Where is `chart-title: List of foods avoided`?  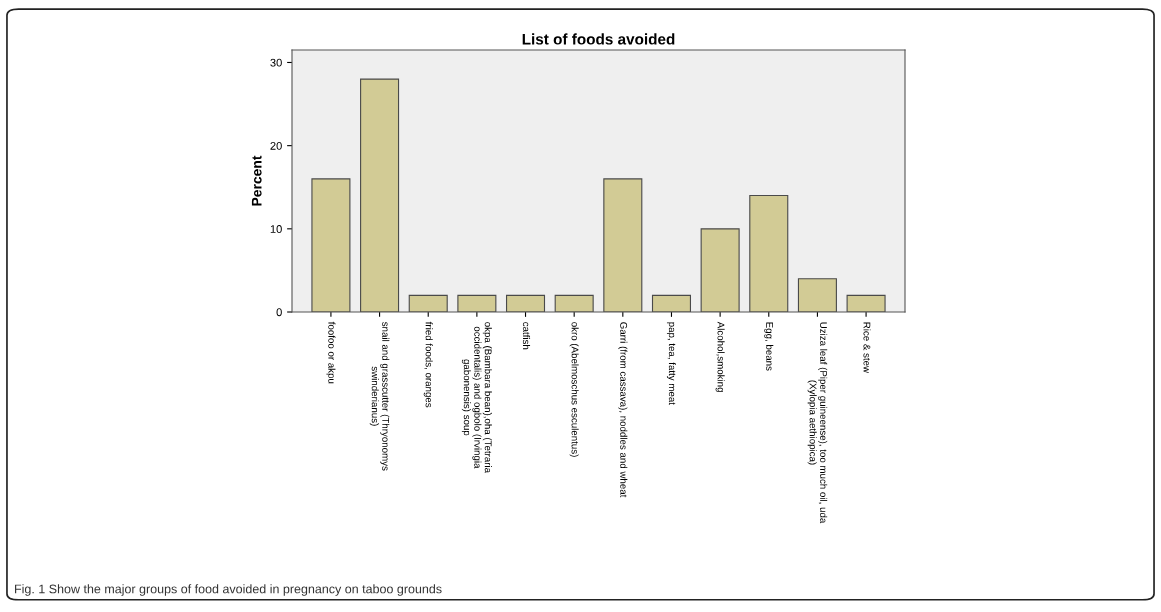 chart-title: List of foods avoided is located at coordinates (598, 39).